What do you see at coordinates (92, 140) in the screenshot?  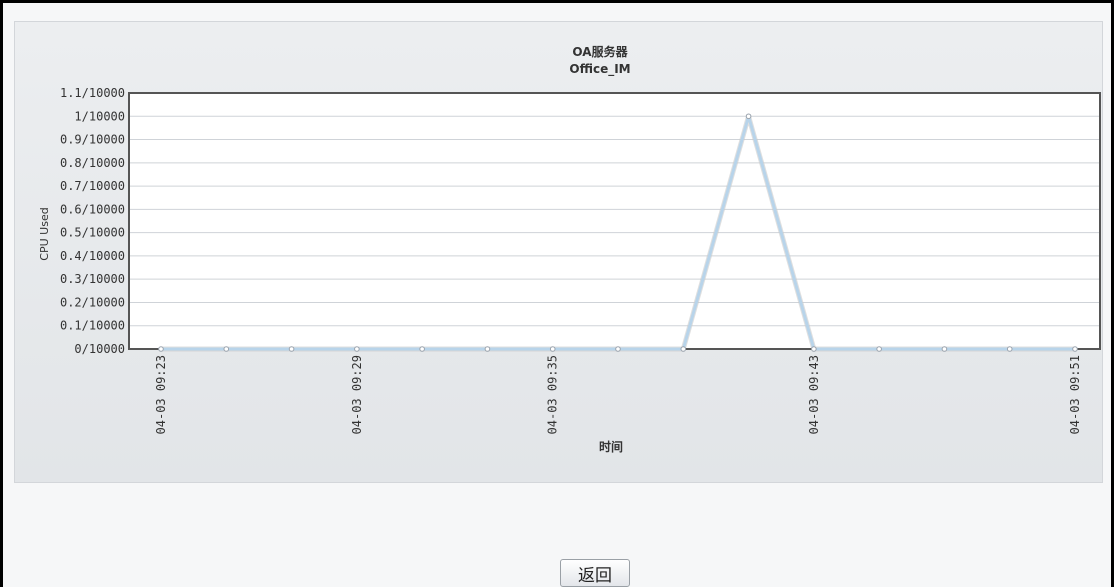 I see `y-tick-label: 0.9/10000` at bounding box center [92, 140].